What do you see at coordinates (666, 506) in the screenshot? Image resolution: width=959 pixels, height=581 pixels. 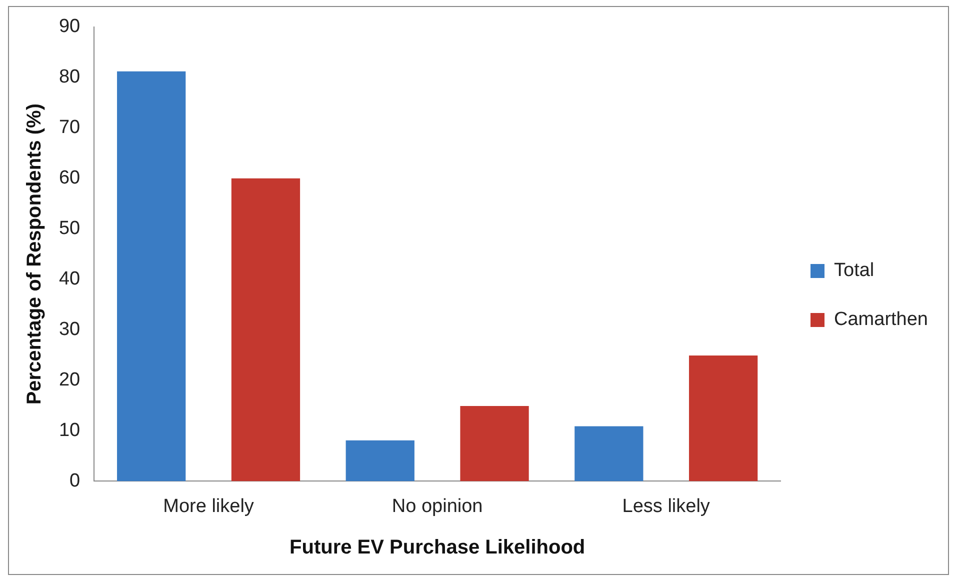 I see `x-tick-label: Less likely` at bounding box center [666, 506].